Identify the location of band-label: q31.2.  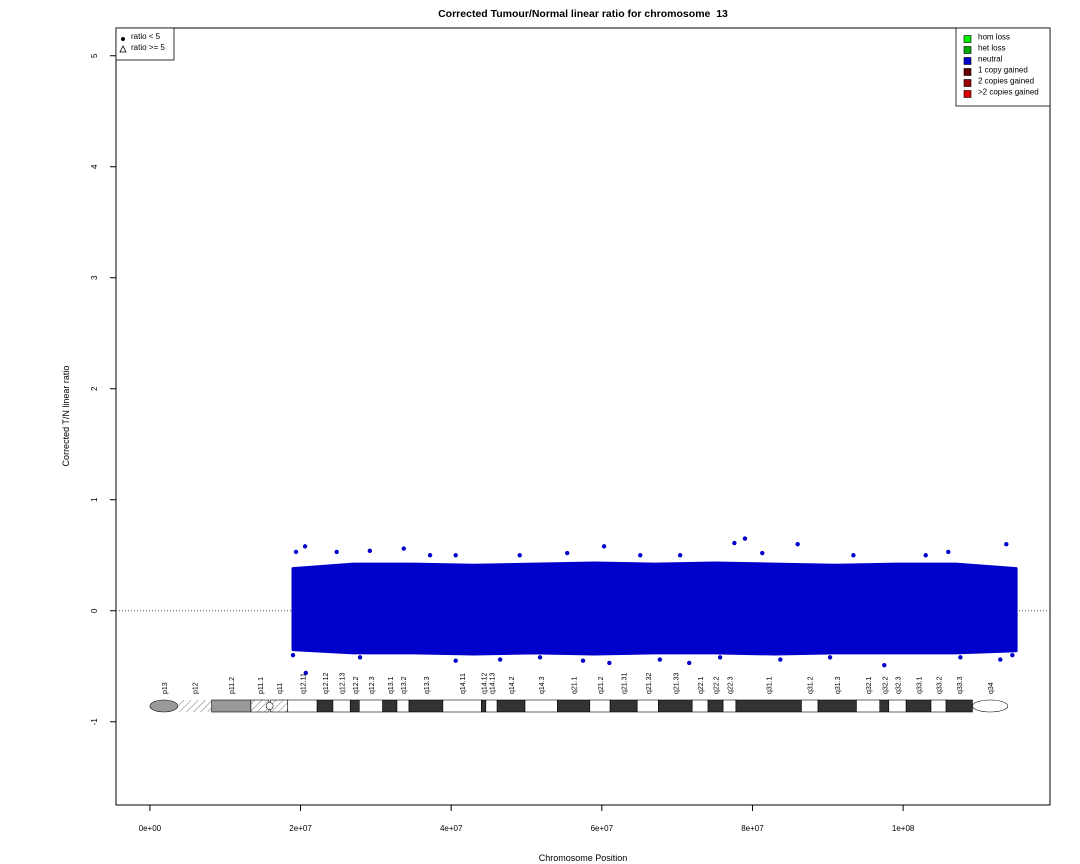
(811, 685).